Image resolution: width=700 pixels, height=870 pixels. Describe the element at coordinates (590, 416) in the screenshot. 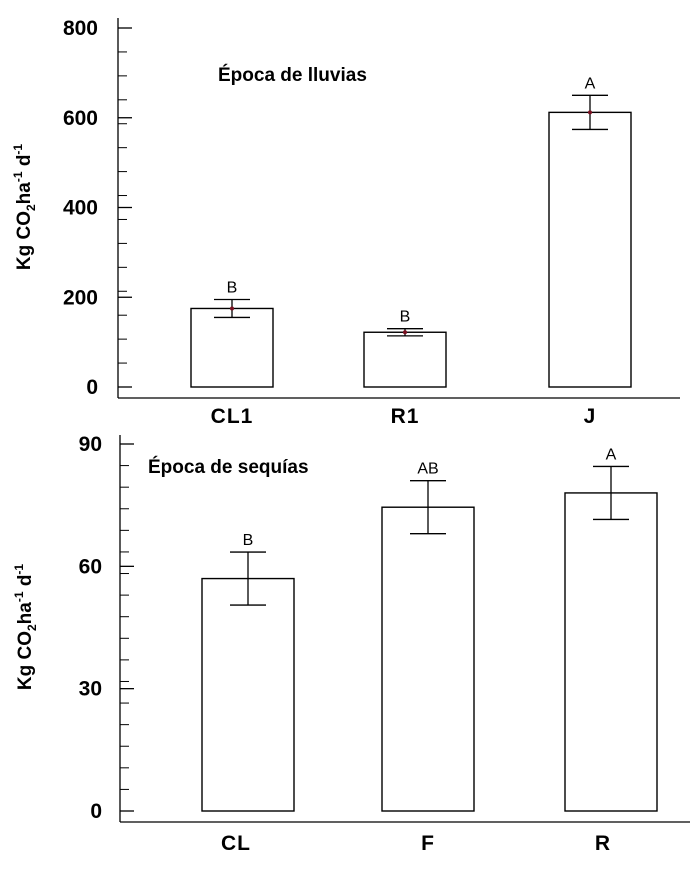

I see `category-label: J` at that location.